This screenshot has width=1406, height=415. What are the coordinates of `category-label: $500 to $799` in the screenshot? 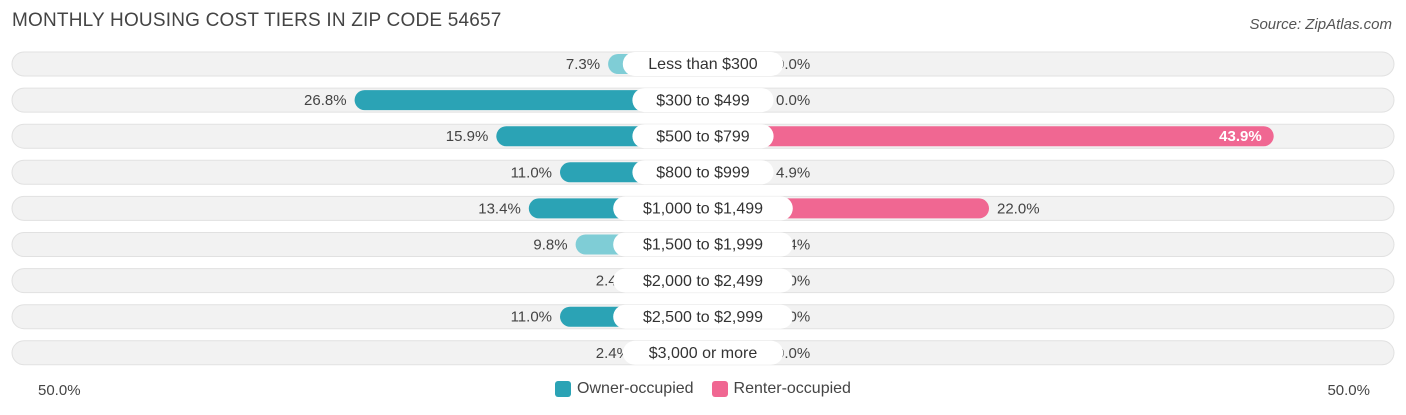 It's located at (703, 136).